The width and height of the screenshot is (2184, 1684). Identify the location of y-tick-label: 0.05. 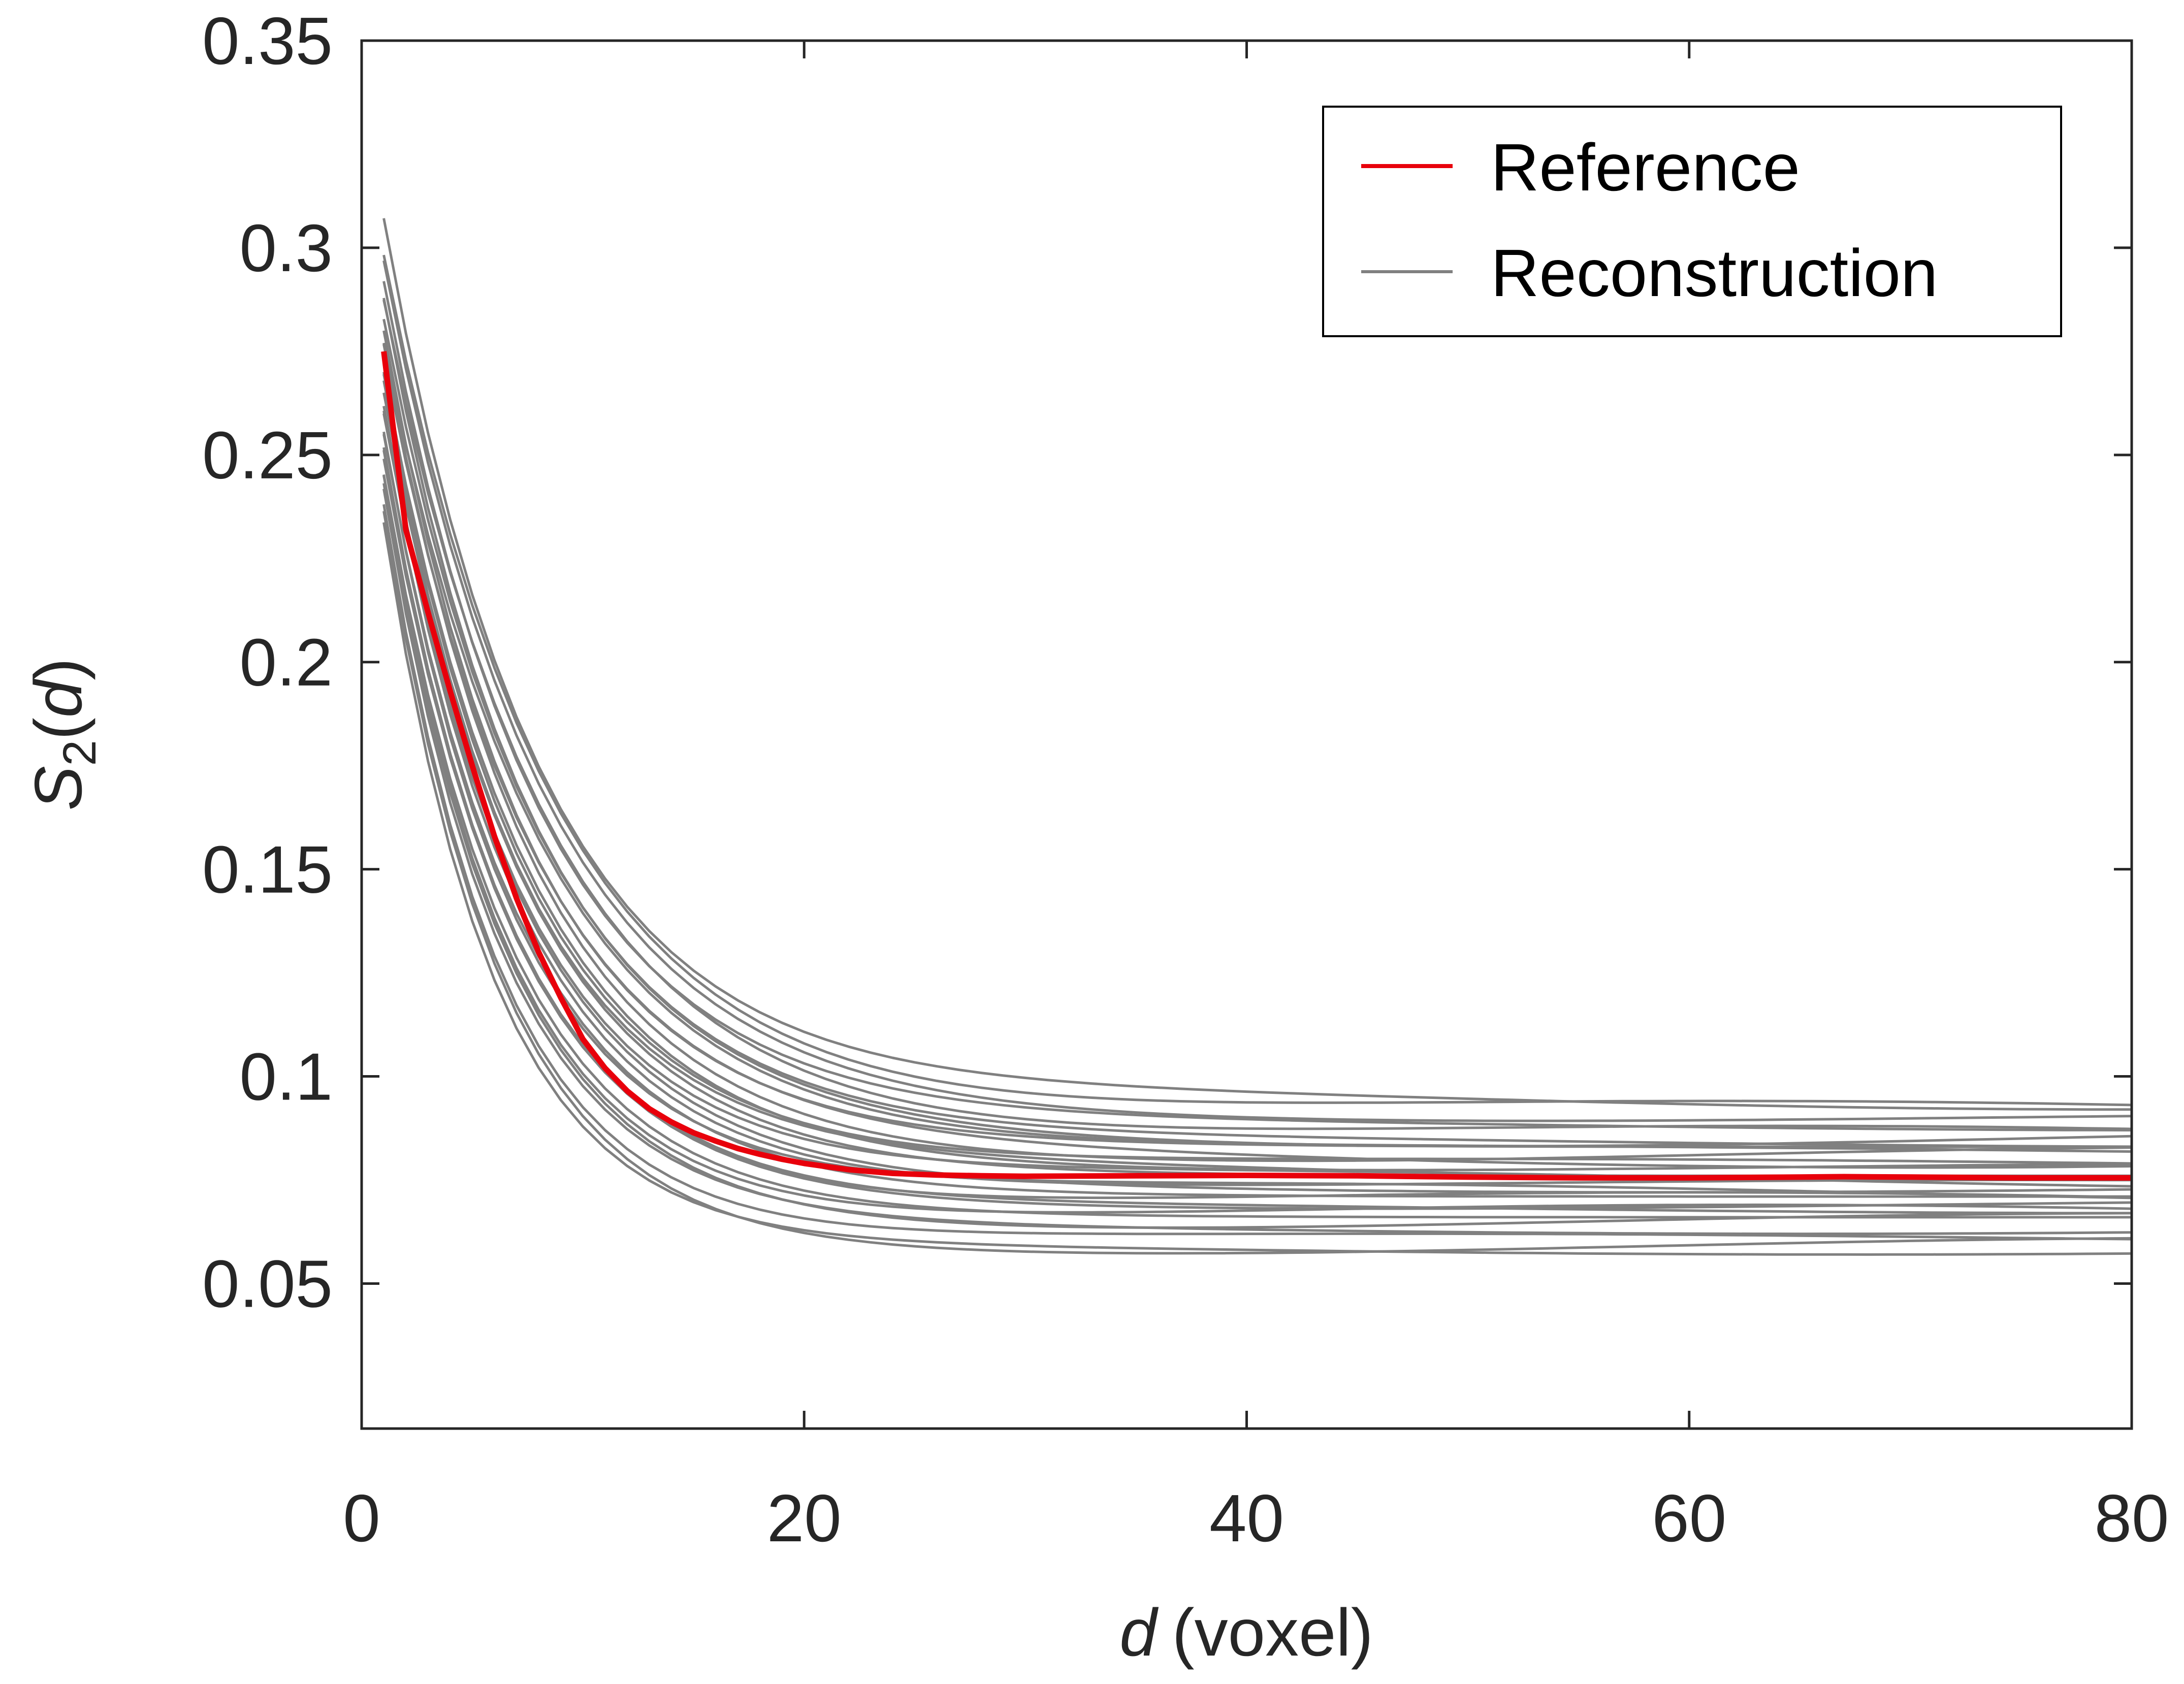
(267, 1283).